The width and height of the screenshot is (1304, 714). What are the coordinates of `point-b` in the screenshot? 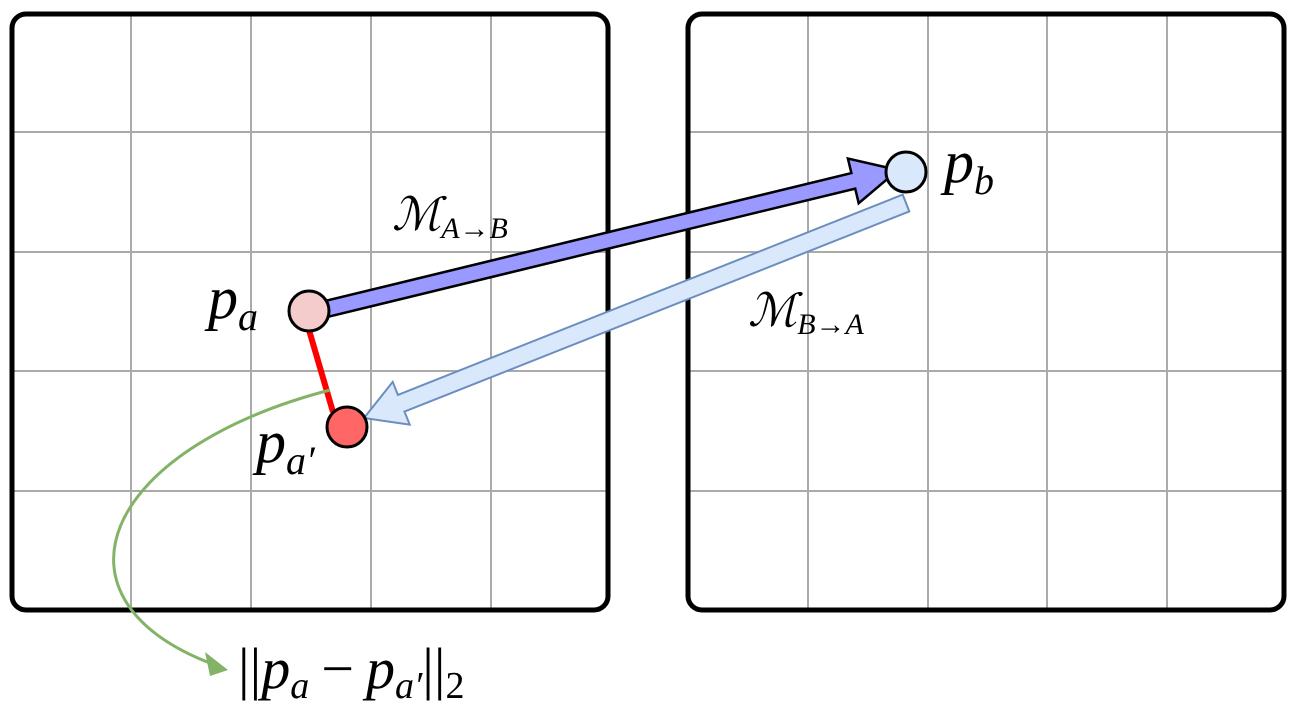 It's located at (906, 172).